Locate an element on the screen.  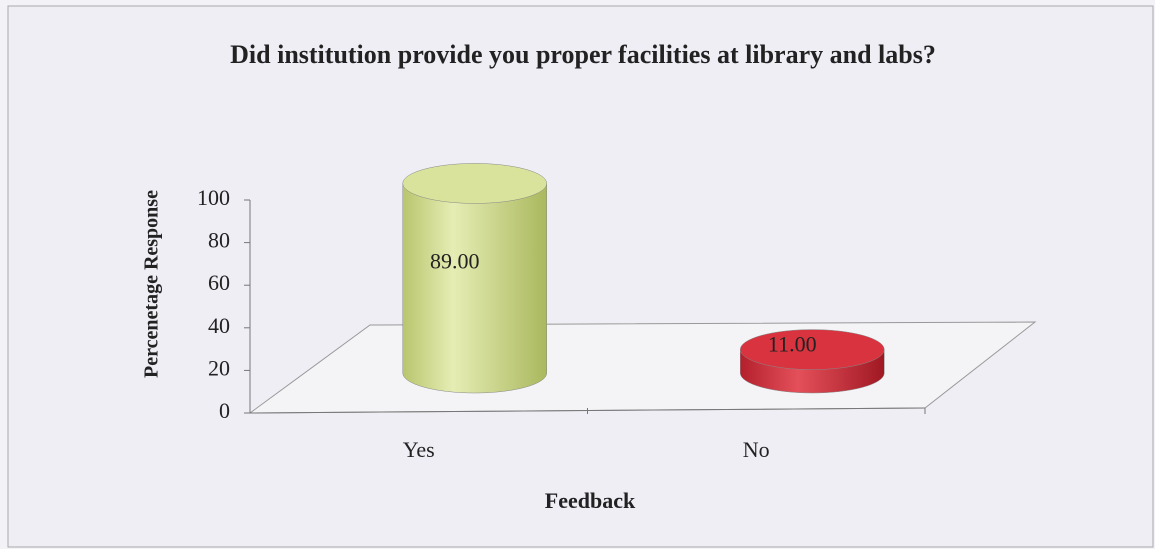
y-tick-label: 0 is located at coordinates (224, 410).